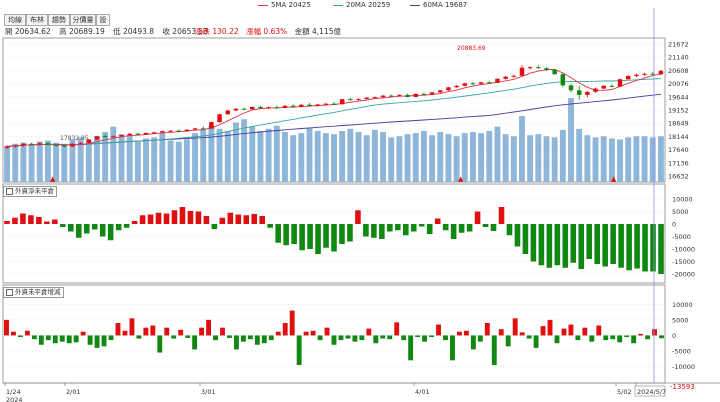 The image size is (720, 402). What do you see at coordinates (73, 392) in the screenshot?
I see `x-tick-label: 2/01` at bounding box center [73, 392].